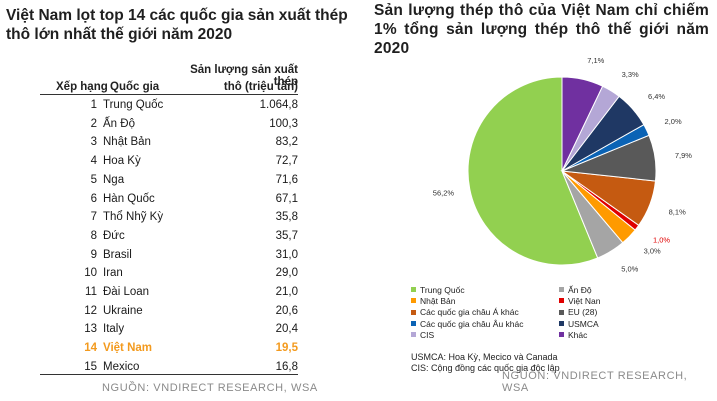 Image resolution: width=717 pixels, height=401 pixels. I want to click on rank-cell: 8, so click(93, 235).